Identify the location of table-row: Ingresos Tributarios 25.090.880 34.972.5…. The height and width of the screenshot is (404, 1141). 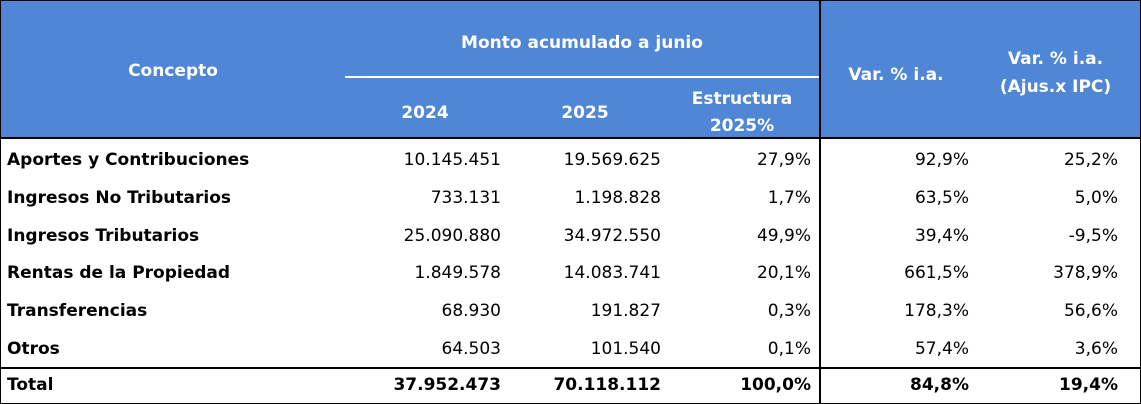
(570, 236).